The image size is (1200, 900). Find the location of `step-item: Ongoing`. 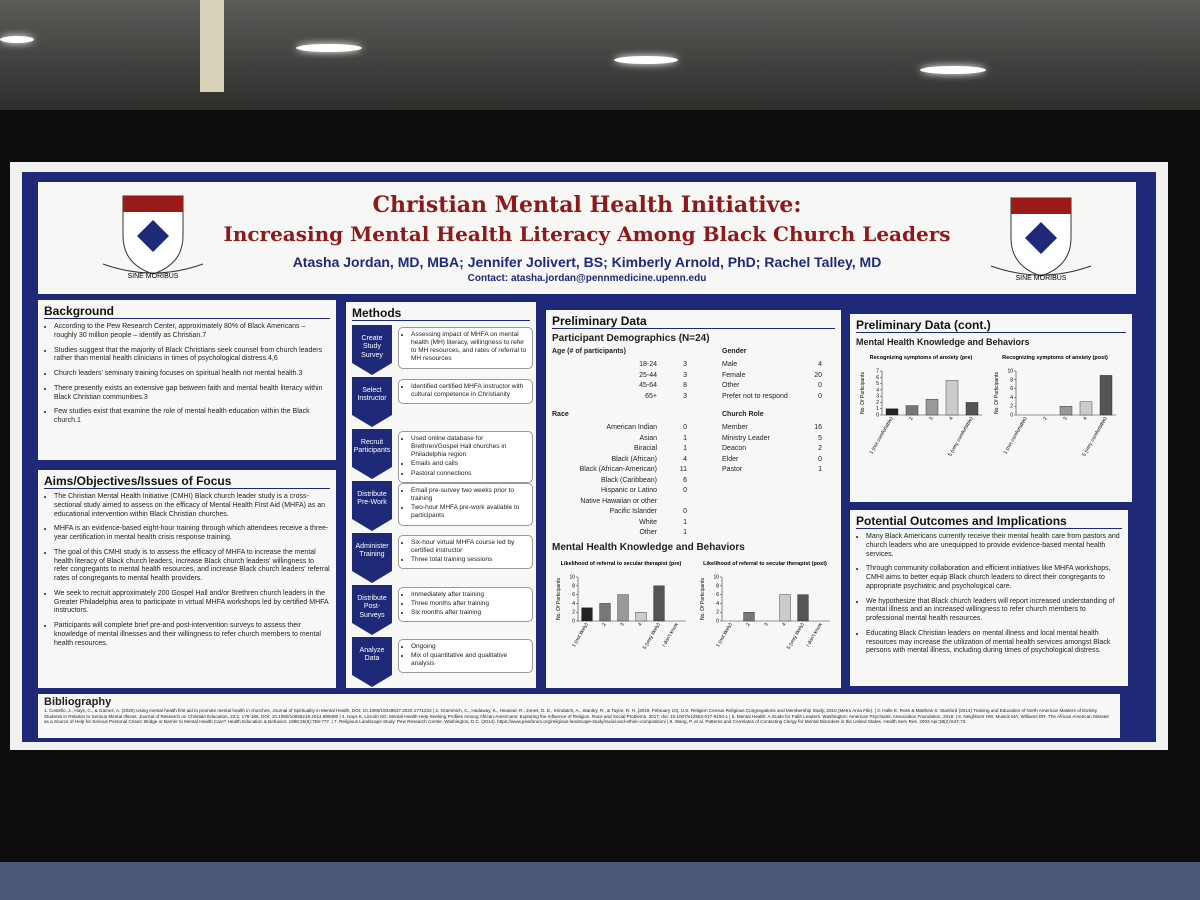

step-item: Ongoing is located at coordinates (470, 647).